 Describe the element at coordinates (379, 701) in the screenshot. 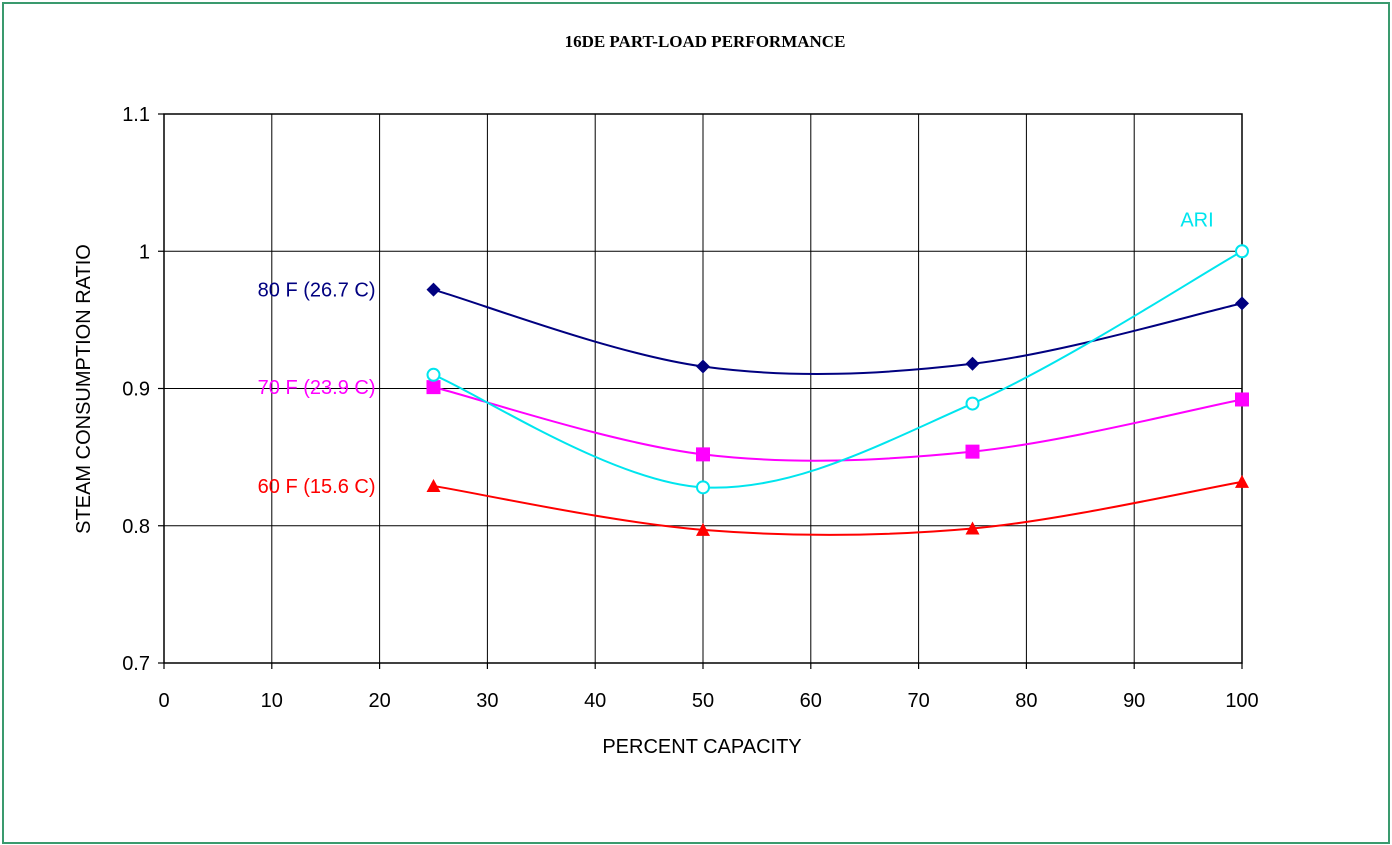

I see `x-tick-label: 20` at that location.